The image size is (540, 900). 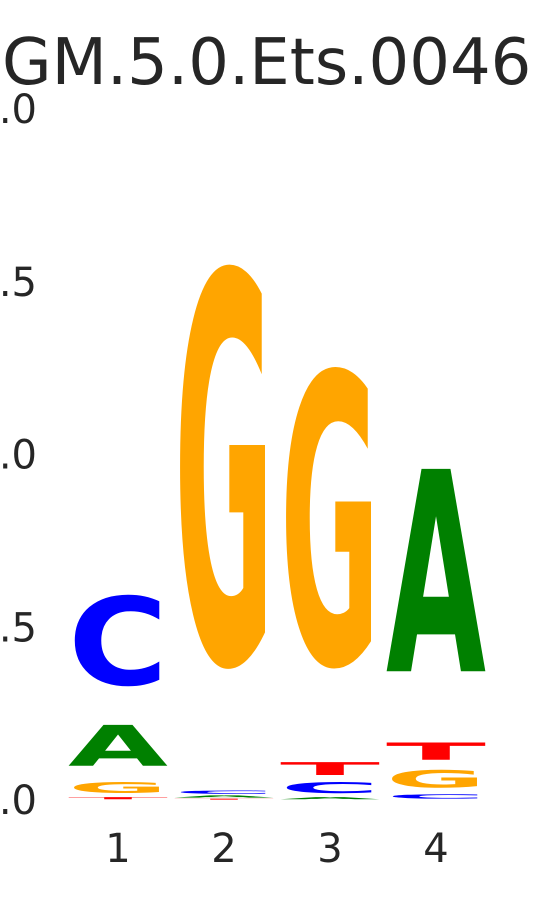 I want to click on y-axis-ticks: 0.0 0.5 1.0 1.5 2.0, so click(x=18, y=455).